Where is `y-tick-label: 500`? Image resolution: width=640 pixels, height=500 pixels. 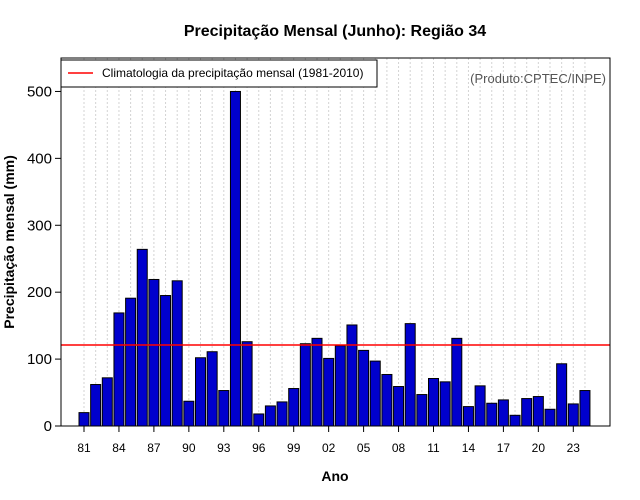
y-tick-label: 500 is located at coordinates (39, 91).